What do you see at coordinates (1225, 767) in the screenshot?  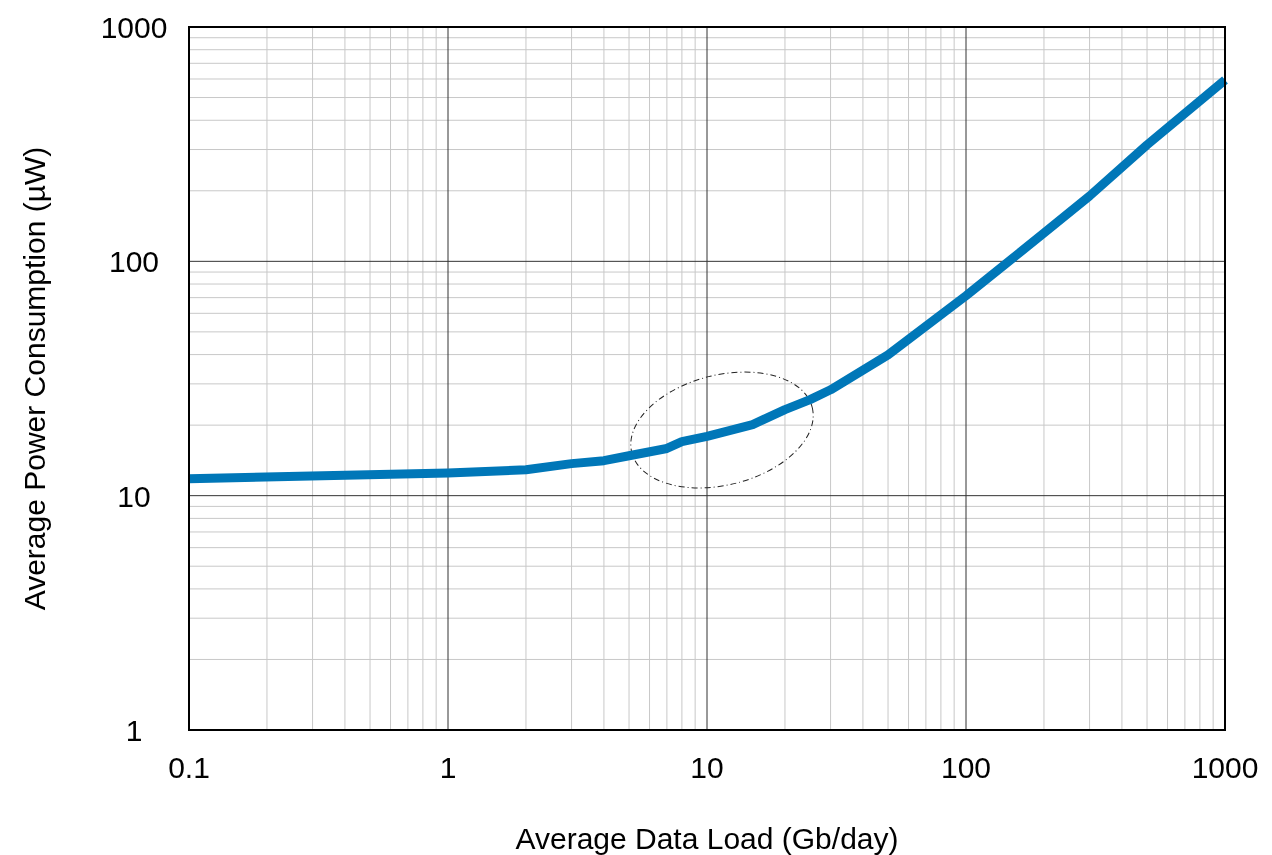 I see `x-tick-label: 1000` at bounding box center [1225, 767].